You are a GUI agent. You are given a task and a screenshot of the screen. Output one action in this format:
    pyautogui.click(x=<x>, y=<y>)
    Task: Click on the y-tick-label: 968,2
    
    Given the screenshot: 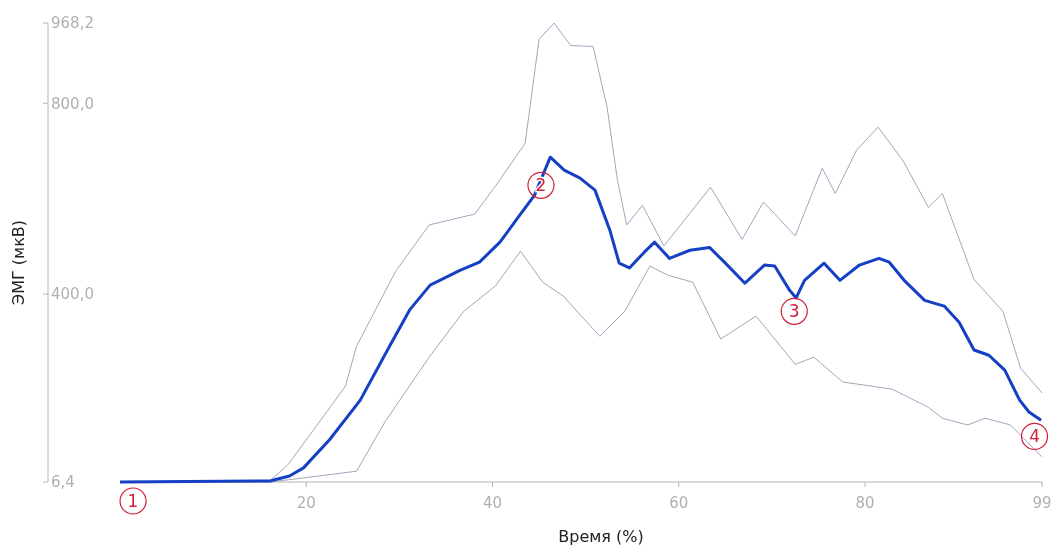 What is the action you would take?
    pyautogui.click(x=72, y=23)
    